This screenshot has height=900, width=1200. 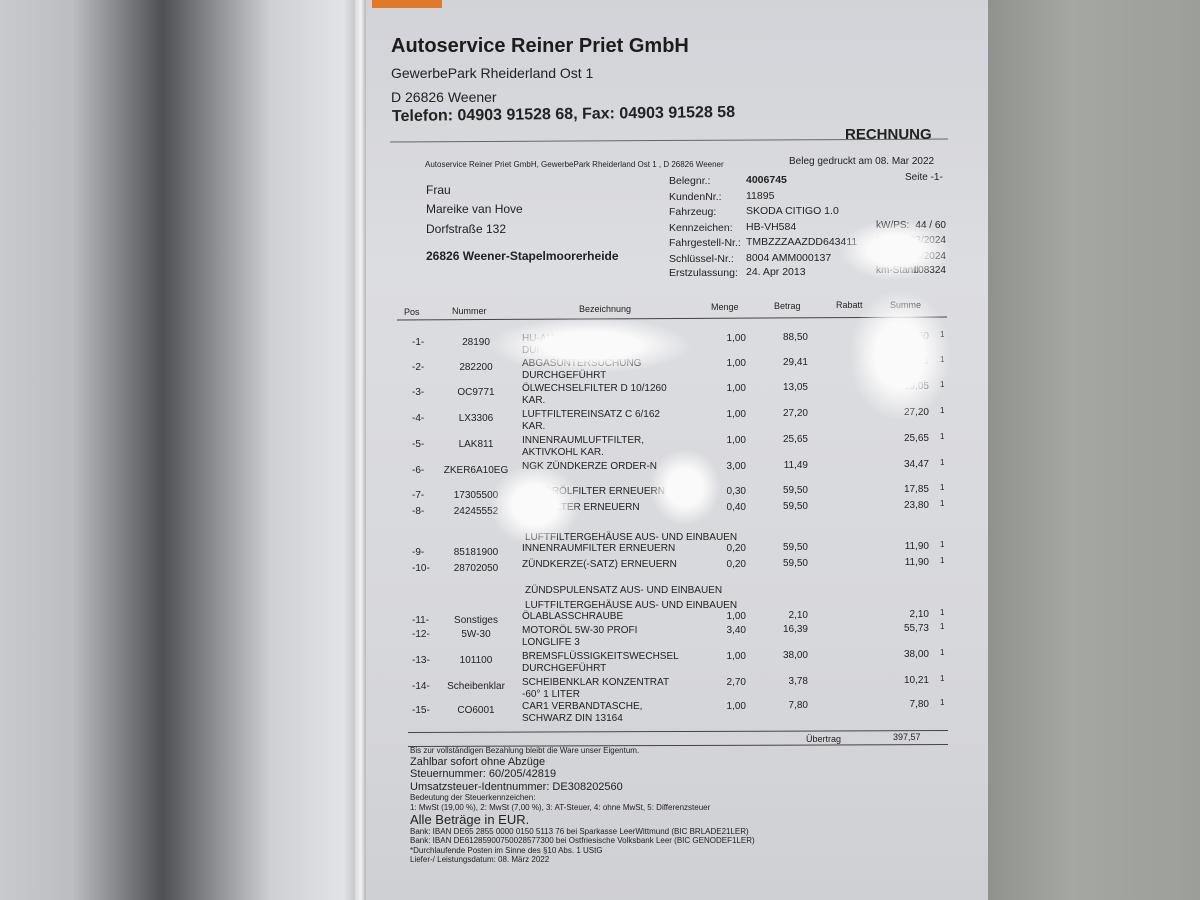 What do you see at coordinates (927, 240) in the screenshot?
I see `info-right-value: 03/2024` at bounding box center [927, 240].